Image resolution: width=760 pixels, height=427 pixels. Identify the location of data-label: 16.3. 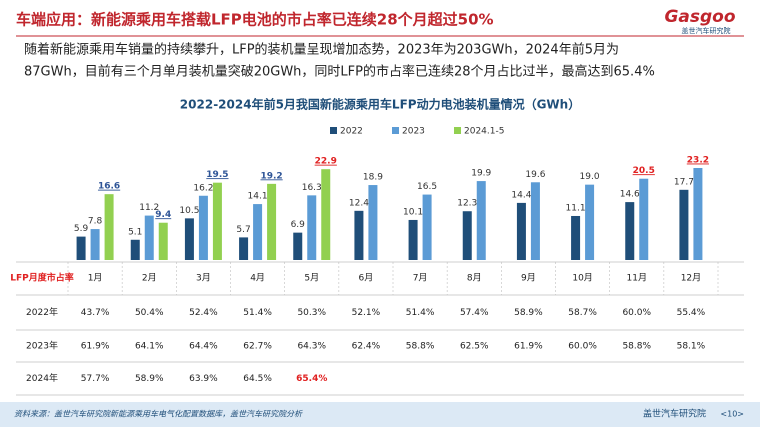
(312, 188).